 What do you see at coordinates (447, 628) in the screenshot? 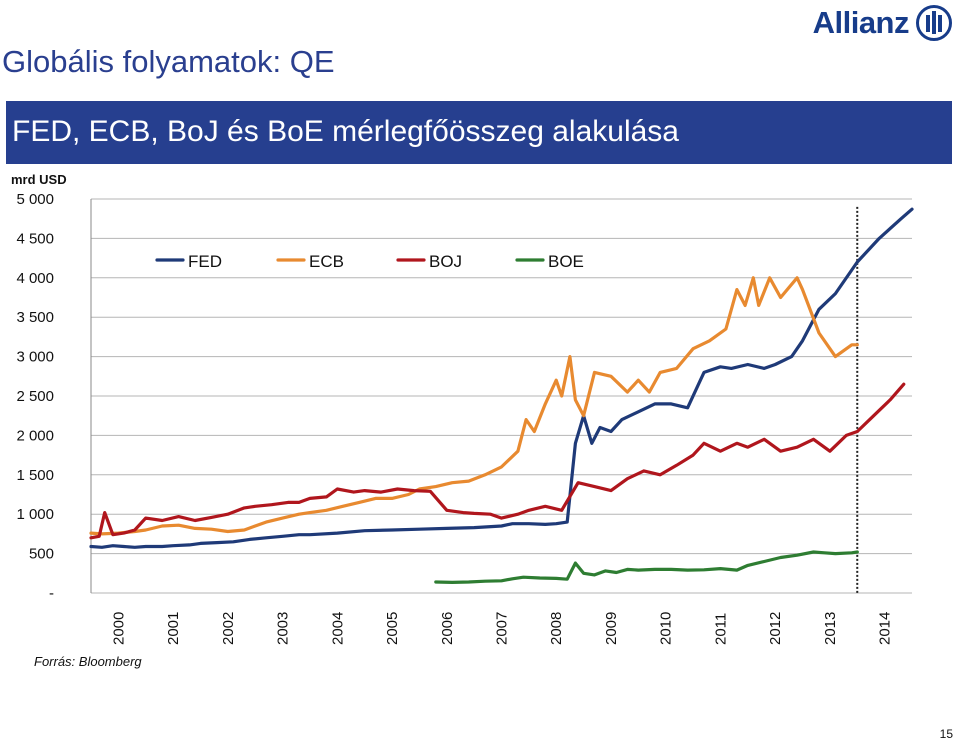
I see `x-tick-label: 2006` at bounding box center [447, 628].